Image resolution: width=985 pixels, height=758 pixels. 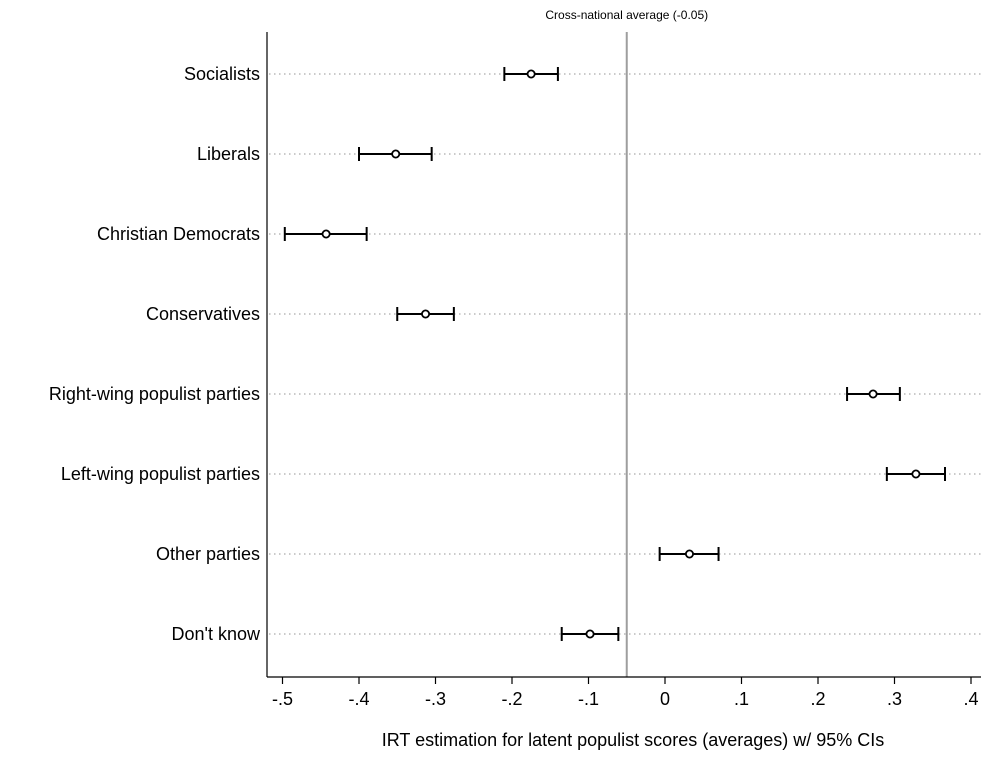 What do you see at coordinates (894, 699) in the screenshot?
I see `x-tick-label: .3` at bounding box center [894, 699].